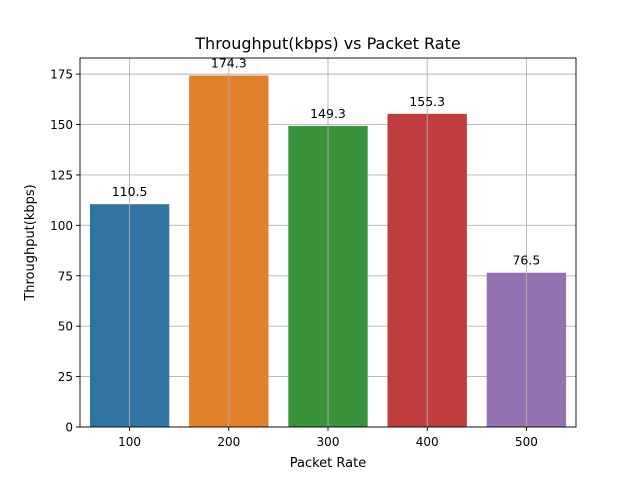  Describe the element at coordinates (327, 43) in the screenshot. I see `chart-title: Throughput(kbps) vs Packet Rate` at that location.